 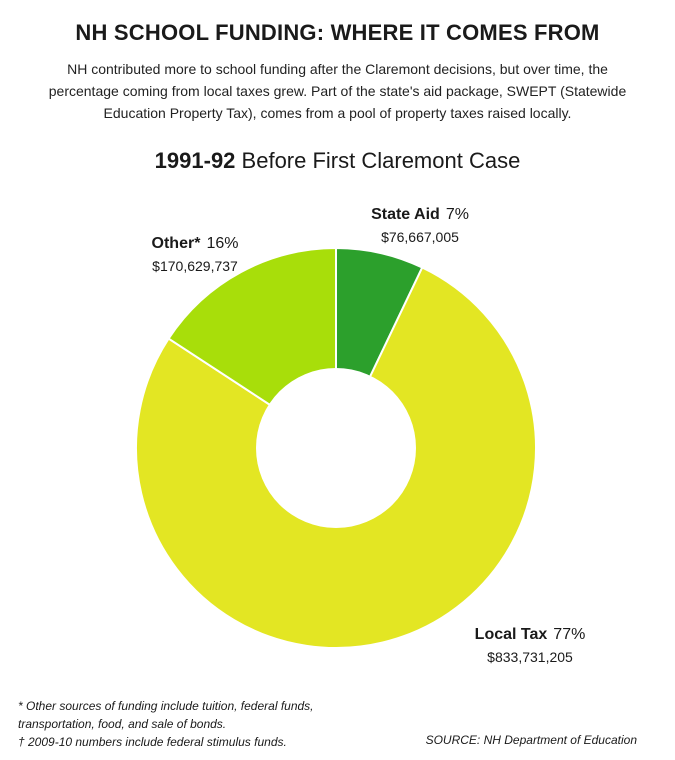 What do you see at coordinates (511, 634) in the screenshot?
I see `slice-name-local-tax: Local Tax` at bounding box center [511, 634].